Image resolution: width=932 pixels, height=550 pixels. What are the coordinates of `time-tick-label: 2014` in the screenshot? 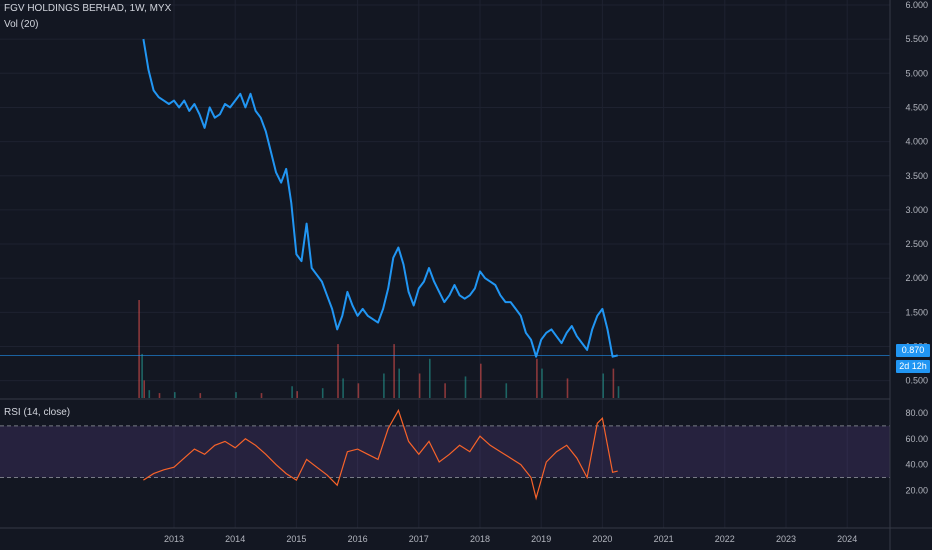 It's located at (235, 539).